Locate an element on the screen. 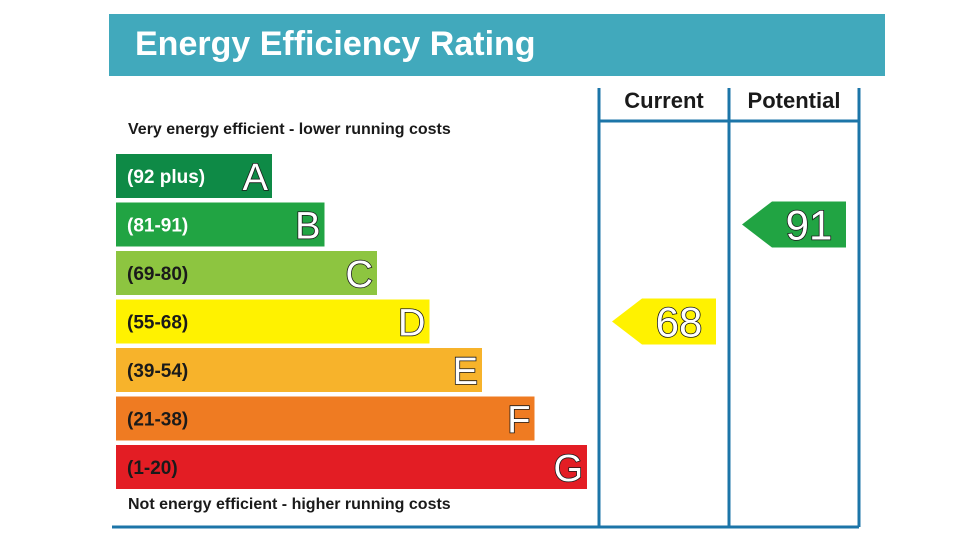 The height and width of the screenshot is (546, 970). band-f-bar is located at coordinates (325, 418).